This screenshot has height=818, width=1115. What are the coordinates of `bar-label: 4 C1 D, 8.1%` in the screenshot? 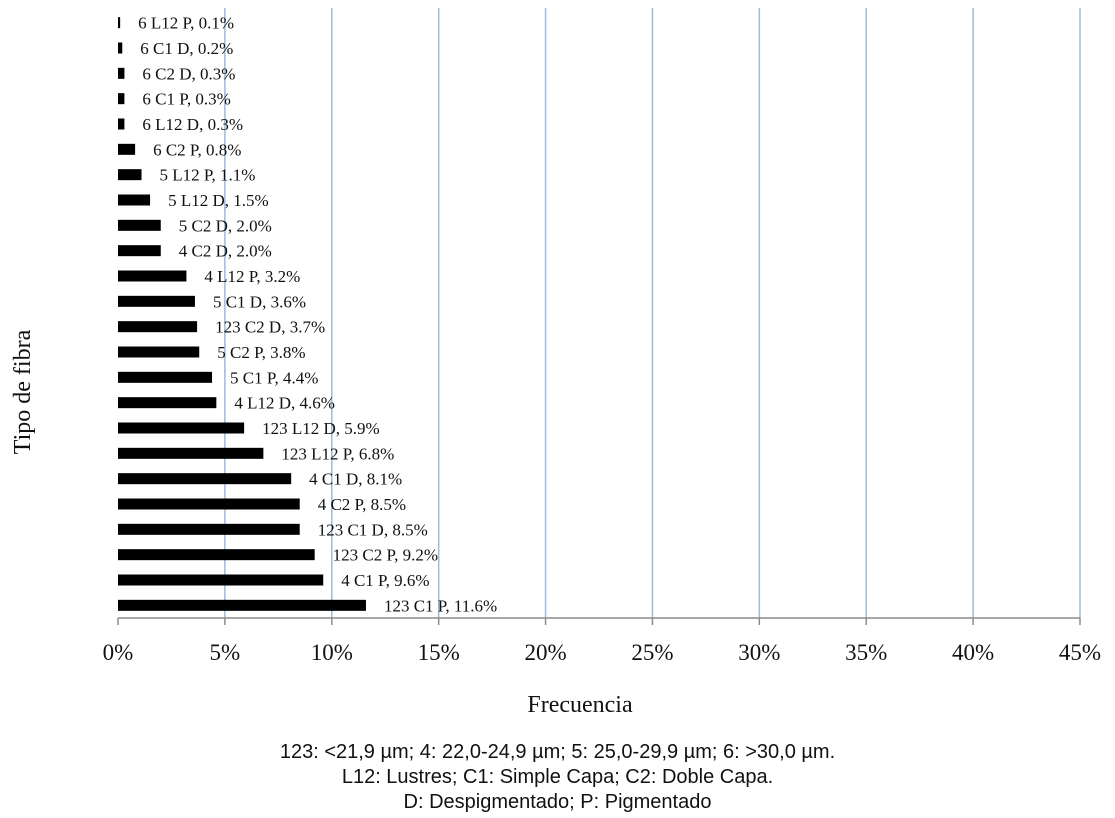 It's located at (355, 479).